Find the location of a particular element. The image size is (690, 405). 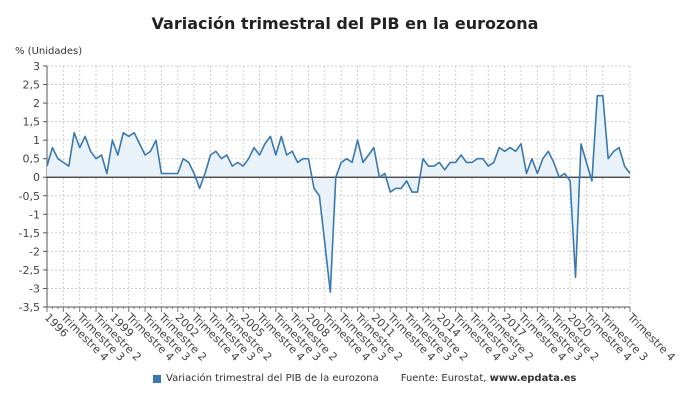

y-tick-label: 0 is located at coordinates (36, 177).